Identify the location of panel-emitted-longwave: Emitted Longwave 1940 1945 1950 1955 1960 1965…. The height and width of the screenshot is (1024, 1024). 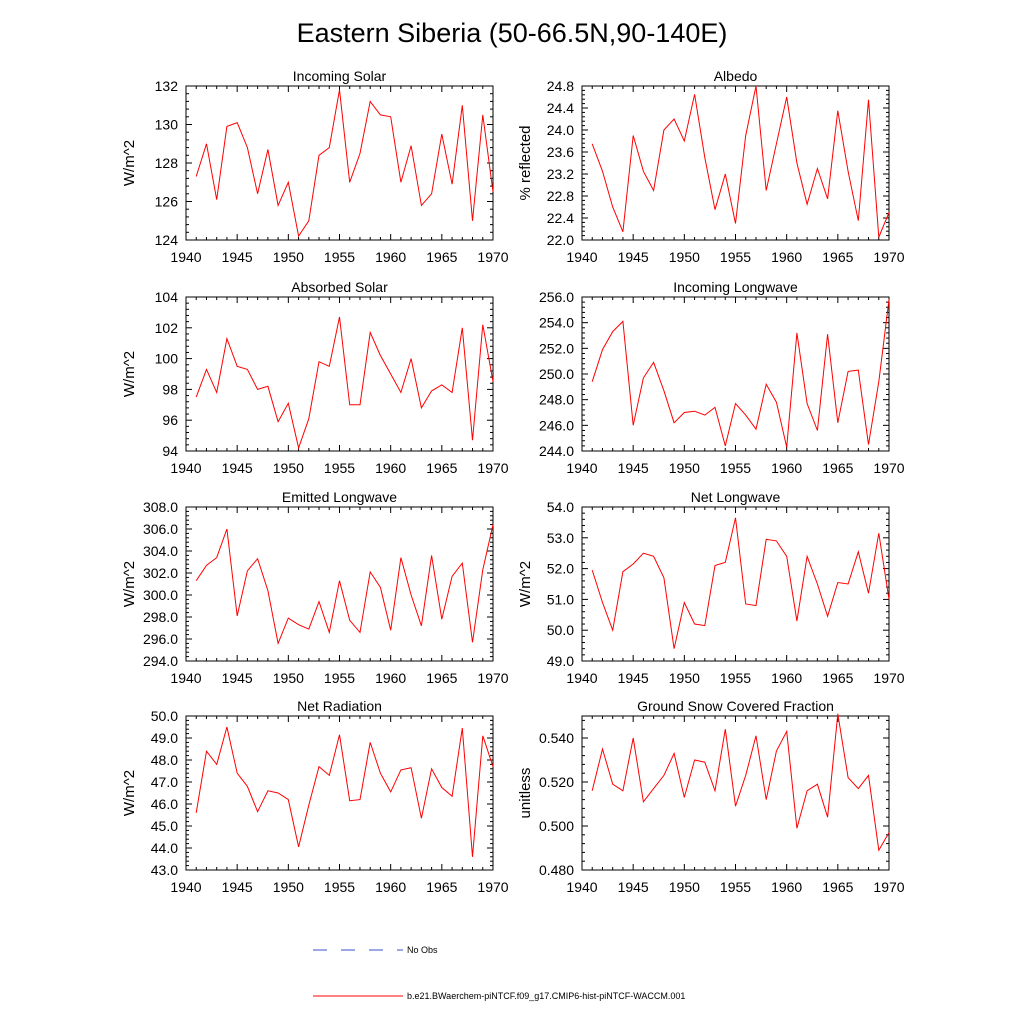
(315, 587).